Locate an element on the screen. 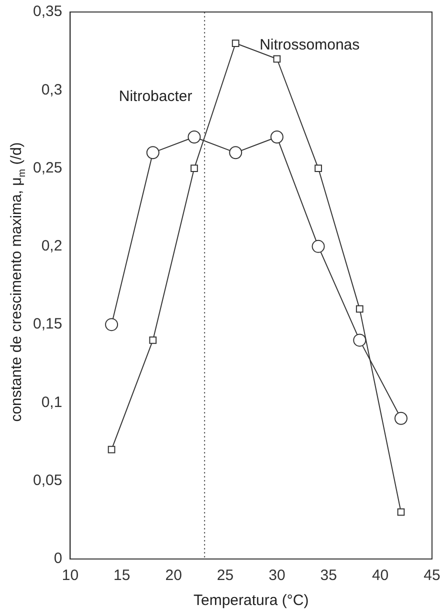  y-tick-label: 0,35 is located at coordinates (47, 11).